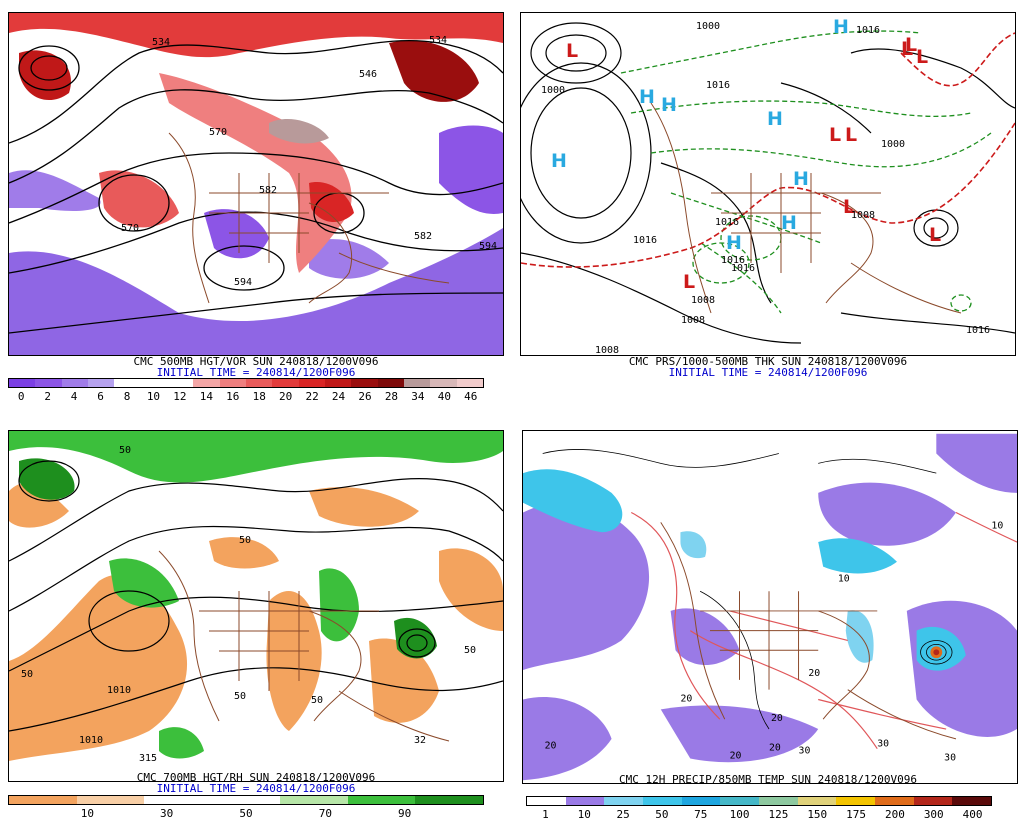  I want to click on colorbar-label: 2, so click(47, 396).